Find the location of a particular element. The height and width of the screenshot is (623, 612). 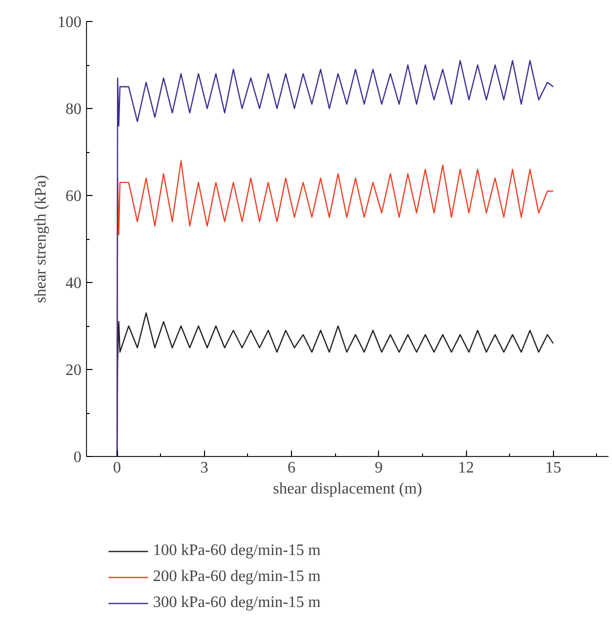

x-tick-label: 6 is located at coordinates (292, 468).